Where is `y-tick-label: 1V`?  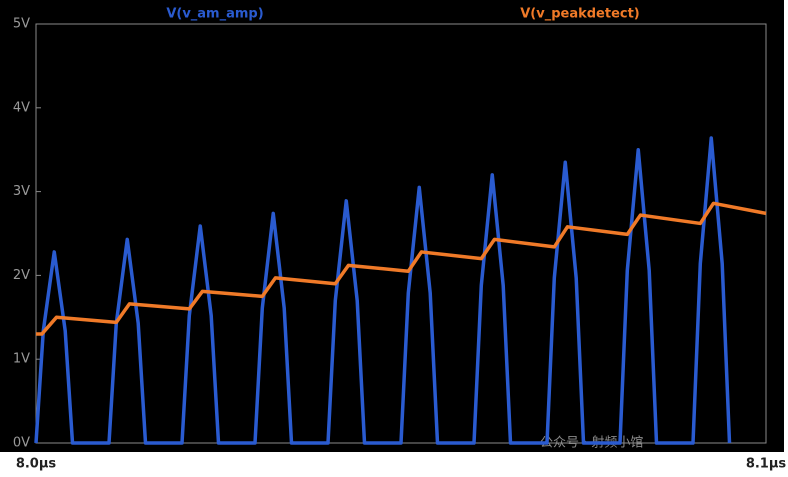
y-tick-label: 1V is located at coordinates (21, 359).